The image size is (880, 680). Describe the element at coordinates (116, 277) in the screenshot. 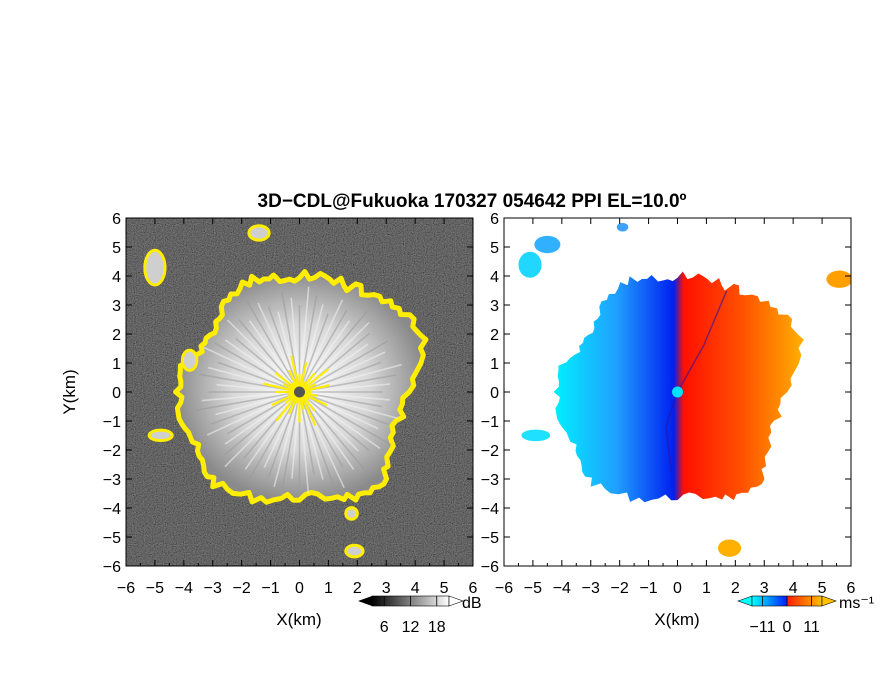

I see `y-tick-label: 4` at that location.